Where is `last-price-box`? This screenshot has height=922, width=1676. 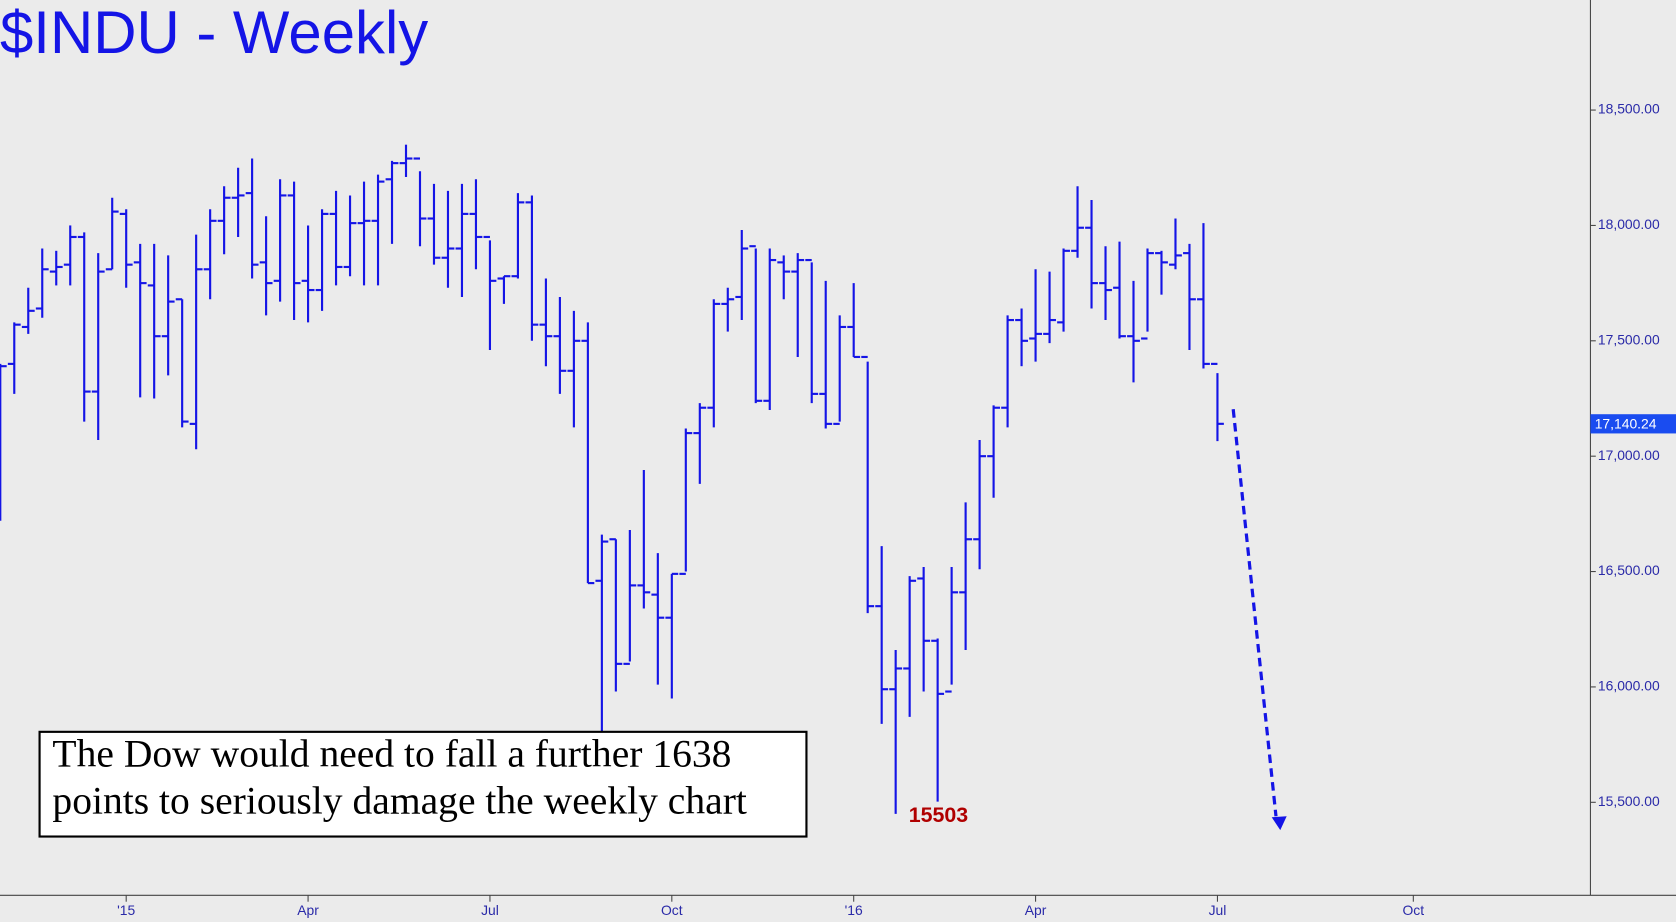
last-price-box is located at coordinates (1633, 424).